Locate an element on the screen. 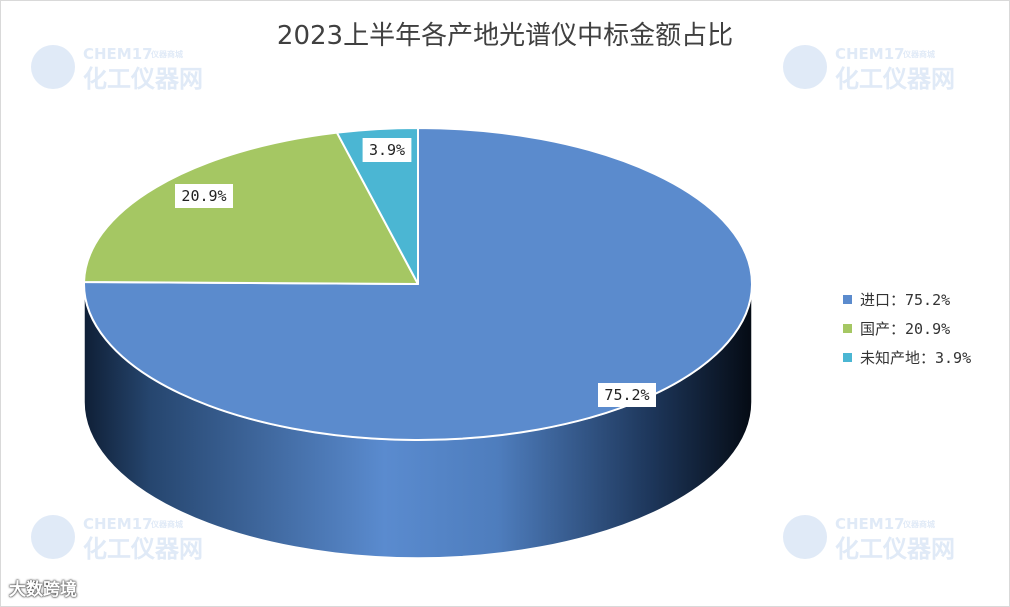 The image size is (1010, 607). footer-watermark: 大数跨境 is located at coordinates (43, 590).